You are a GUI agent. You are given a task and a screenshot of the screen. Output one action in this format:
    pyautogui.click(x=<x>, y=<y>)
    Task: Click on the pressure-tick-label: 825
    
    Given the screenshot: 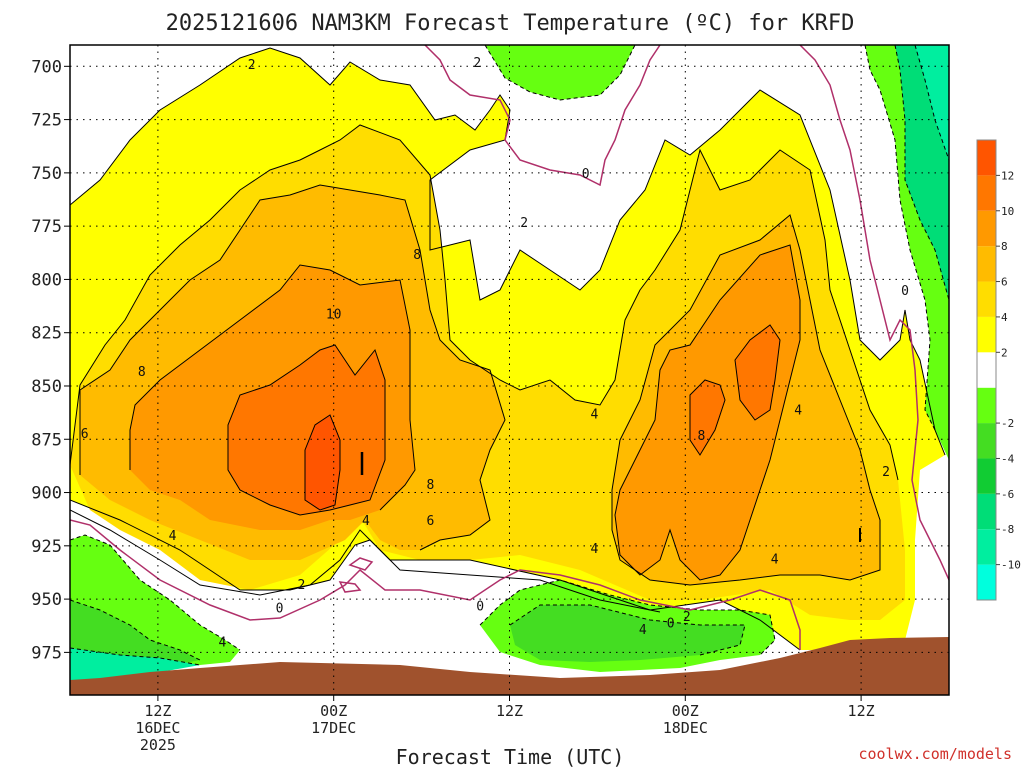 What is the action you would take?
    pyautogui.click(x=46, y=334)
    